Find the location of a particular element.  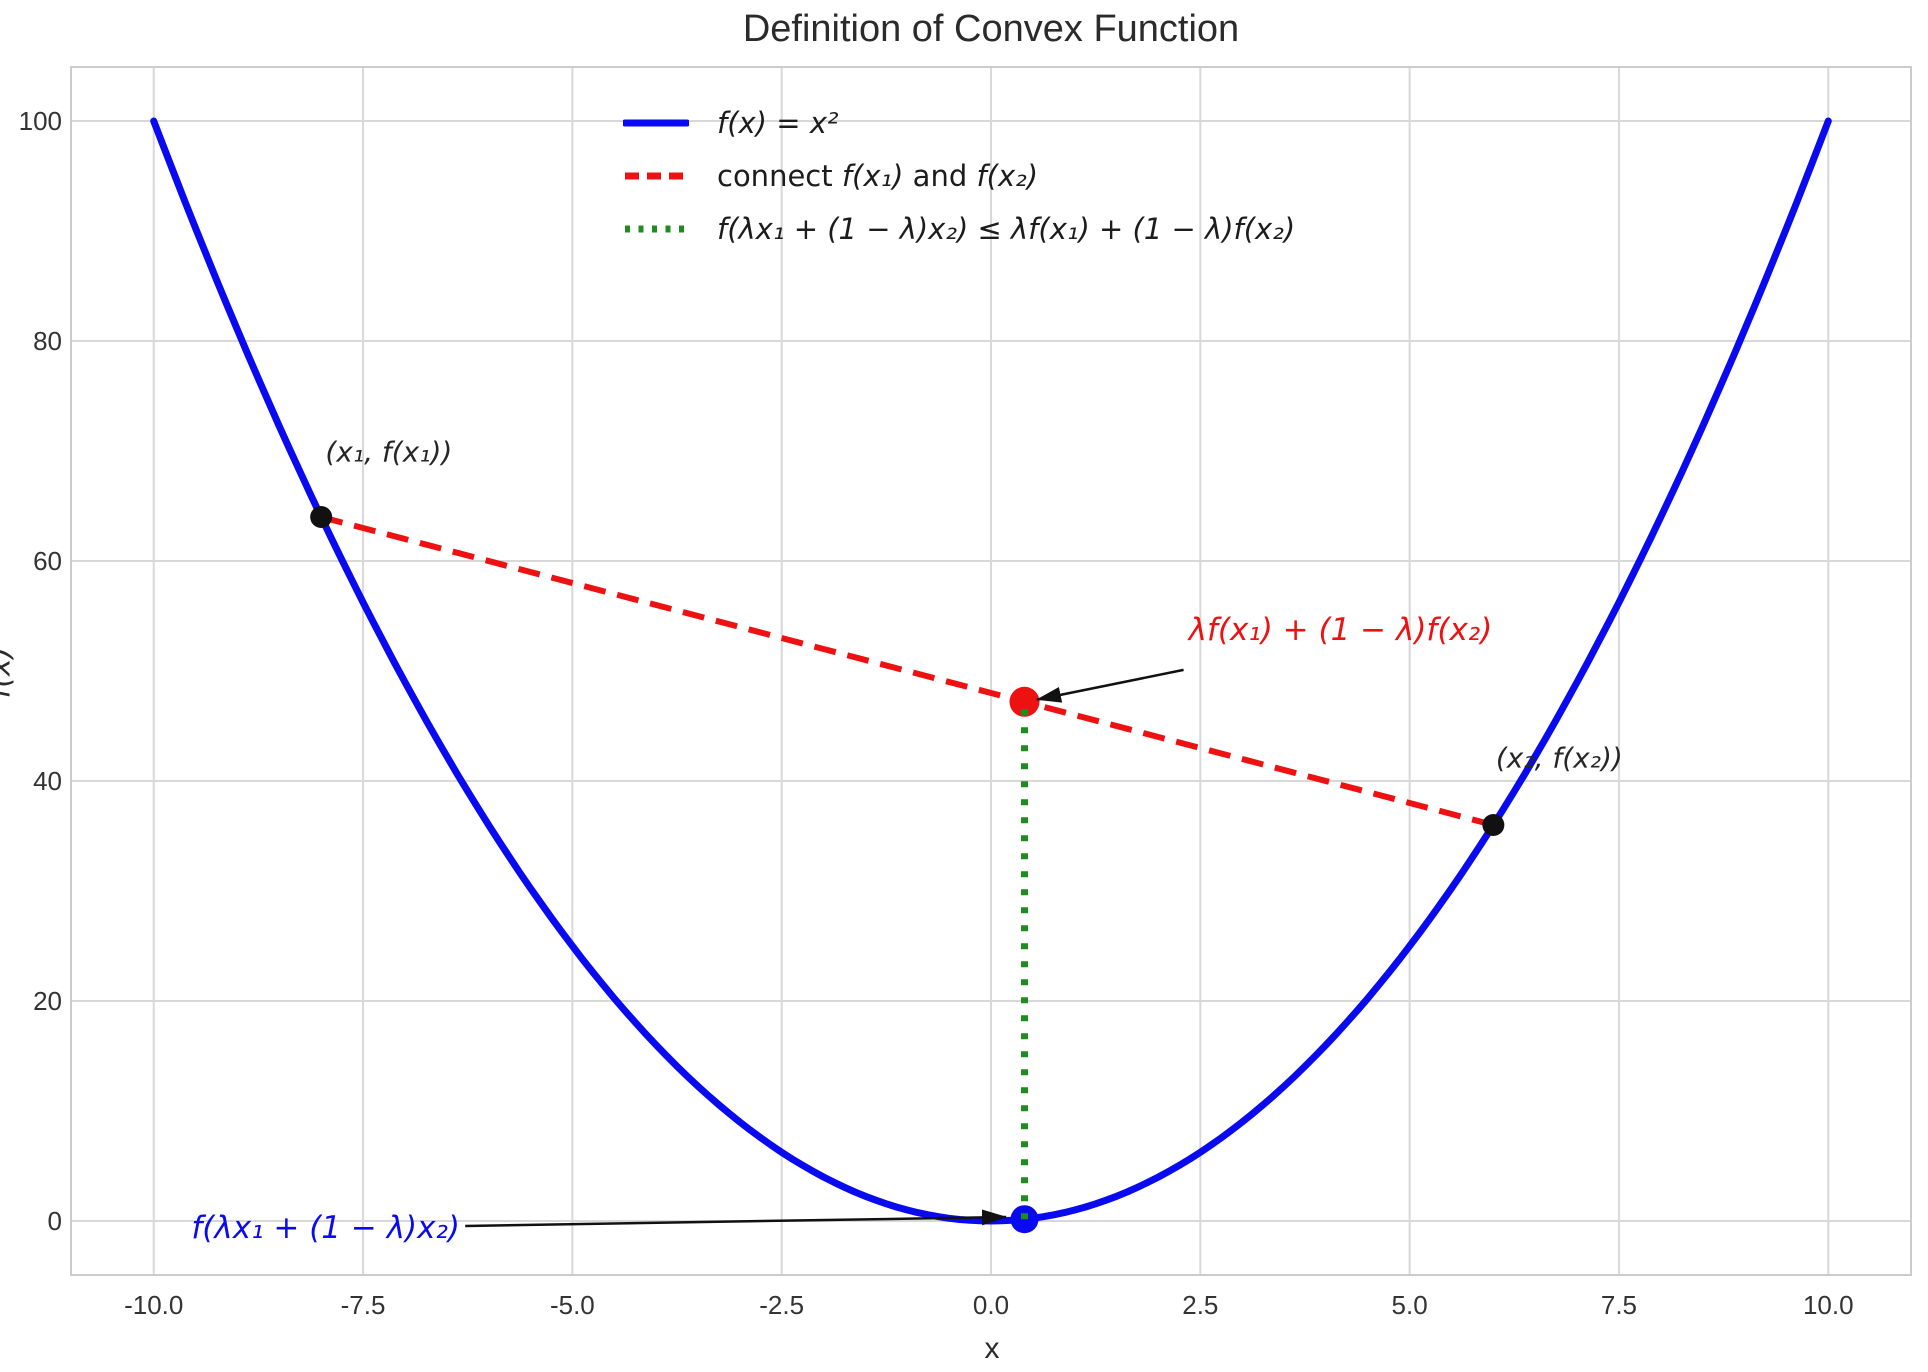

legend-label-part: f(x₁) is located at coordinates (872, 175).